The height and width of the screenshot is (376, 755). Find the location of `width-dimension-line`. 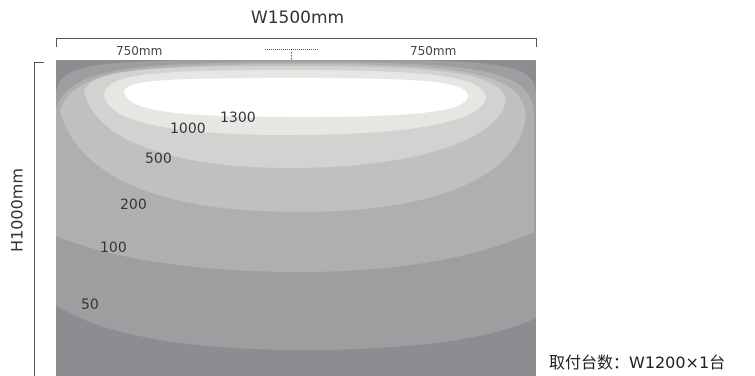

width-dimension-line is located at coordinates (296, 42).